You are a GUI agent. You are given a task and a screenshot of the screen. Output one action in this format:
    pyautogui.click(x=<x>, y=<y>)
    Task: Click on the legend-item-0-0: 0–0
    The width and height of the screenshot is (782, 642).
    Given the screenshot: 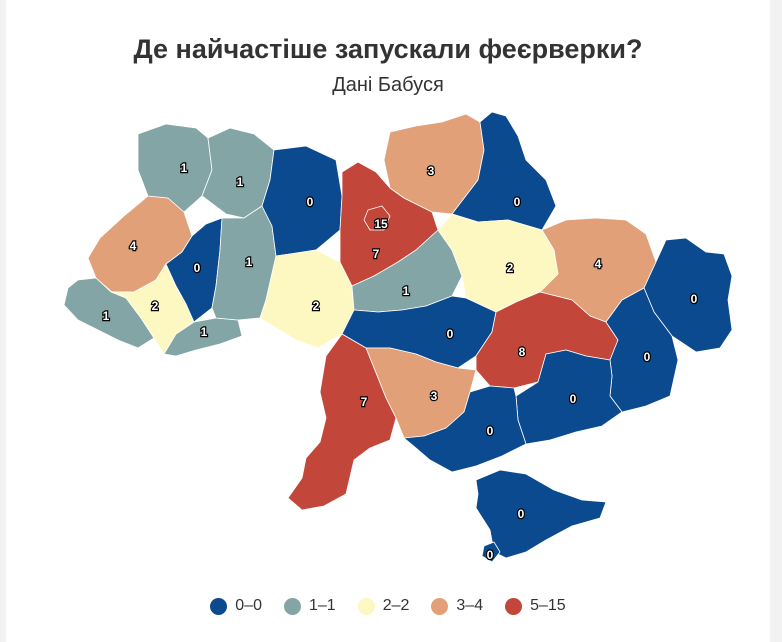 What is the action you would take?
    pyautogui.click(x=236, y=606)
    